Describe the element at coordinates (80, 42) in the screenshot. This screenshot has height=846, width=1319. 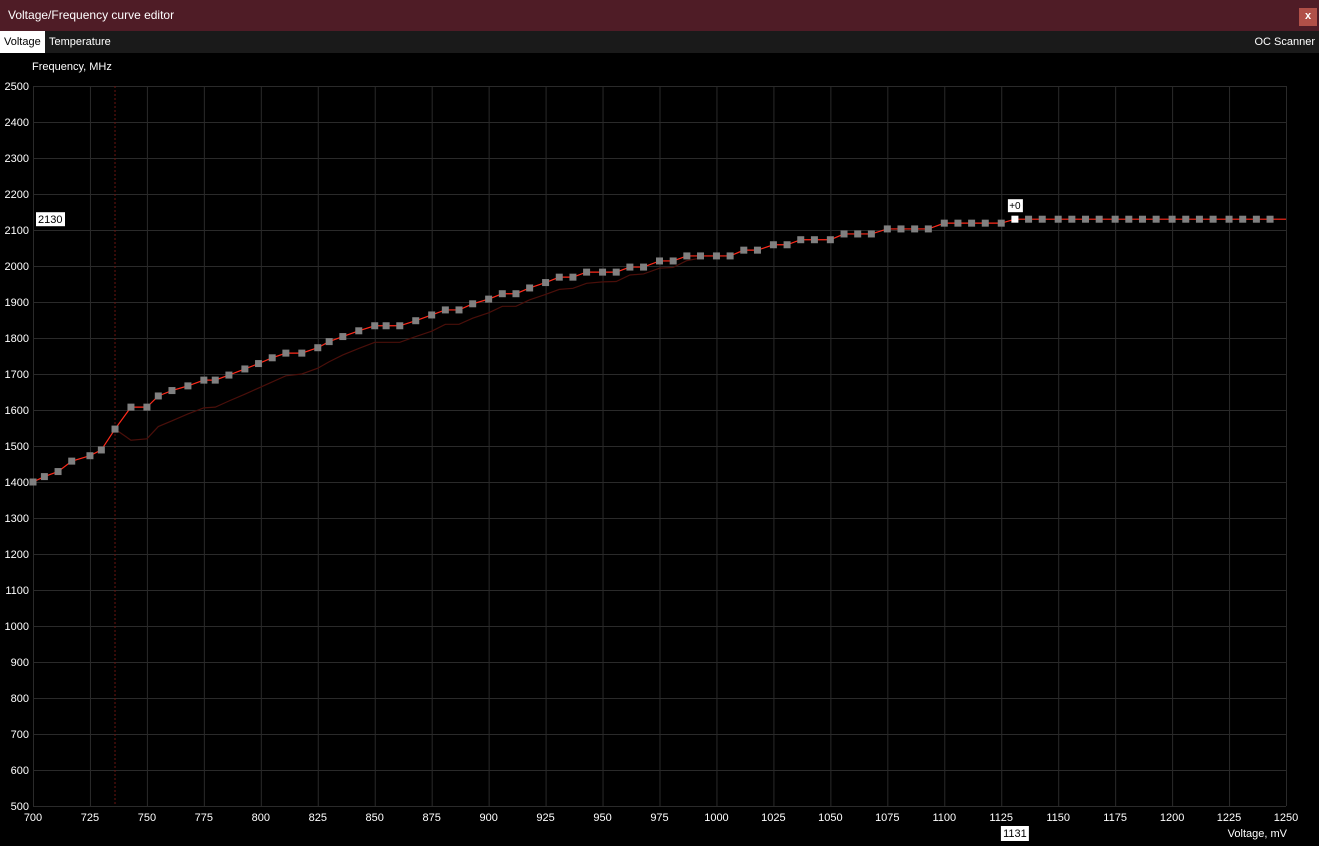
I see `tab-temperature: Temperature` at that location.